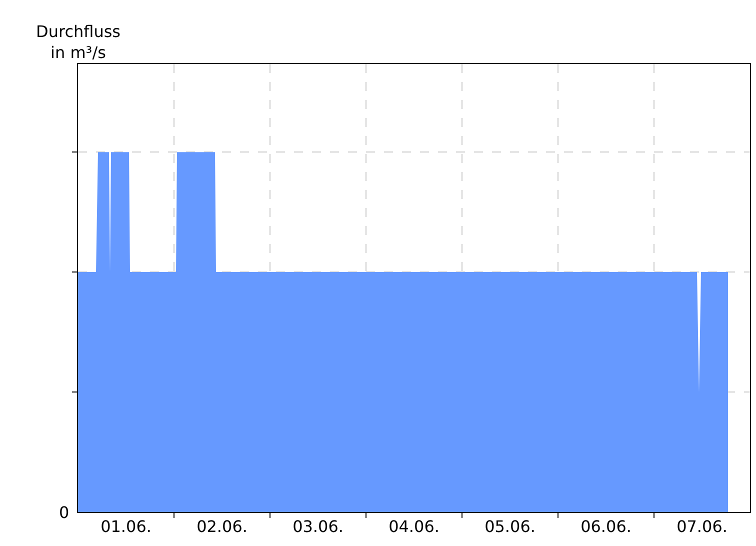 The height and width of the screenshot is (546, 756). What do you see at coordinates (510, 526) in the screenshot?
I see `x-tick-label: 05.06.` at bounding box center [510, 526].